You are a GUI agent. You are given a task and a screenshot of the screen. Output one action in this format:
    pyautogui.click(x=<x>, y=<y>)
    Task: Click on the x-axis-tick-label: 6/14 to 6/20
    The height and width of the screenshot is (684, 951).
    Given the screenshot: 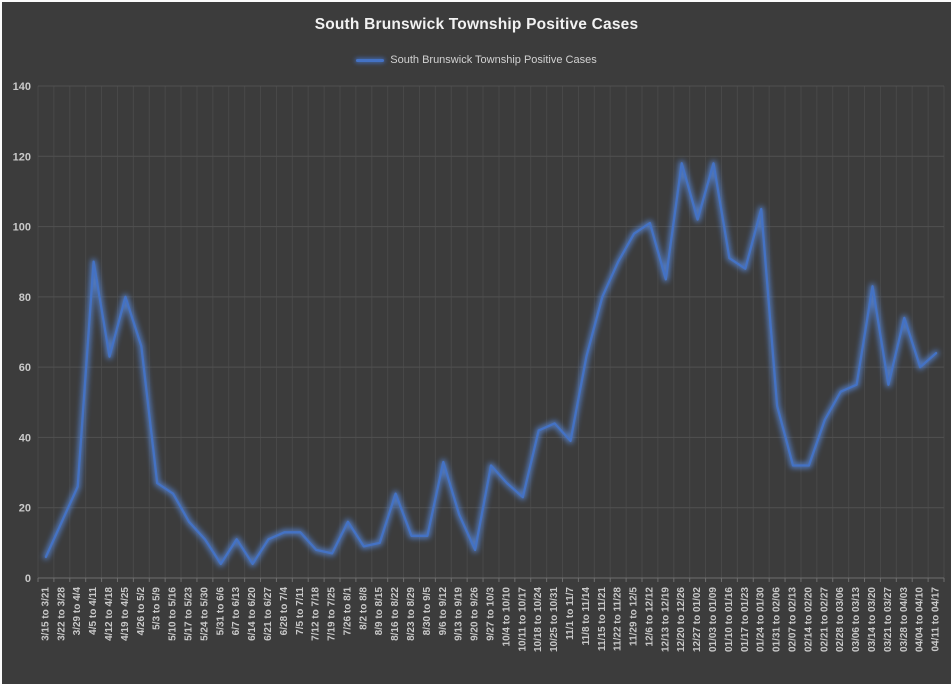 What is the action you would take?
    pyautogui.click(x=252, y=614)
    